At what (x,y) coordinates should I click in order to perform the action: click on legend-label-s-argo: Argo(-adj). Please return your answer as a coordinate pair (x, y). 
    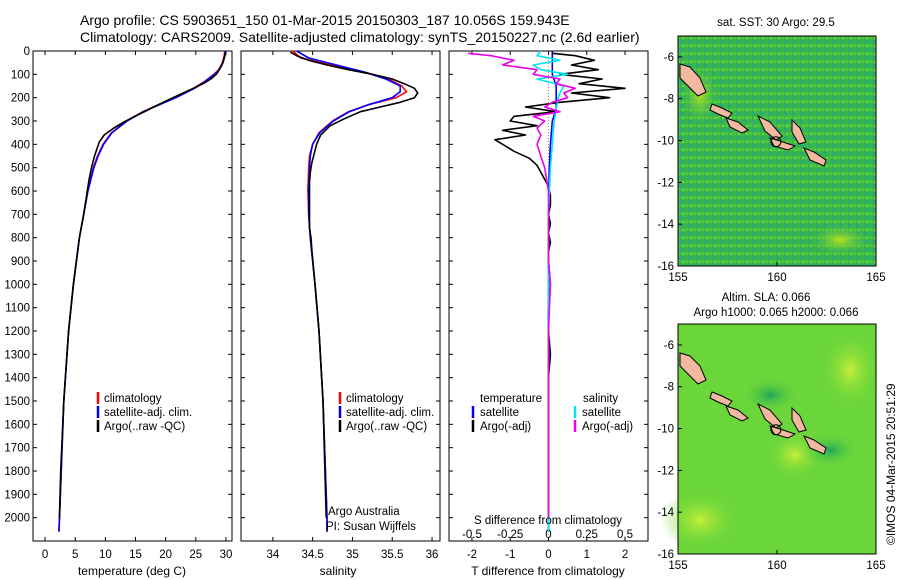
    Looking at the image, I should click on (607, 427).